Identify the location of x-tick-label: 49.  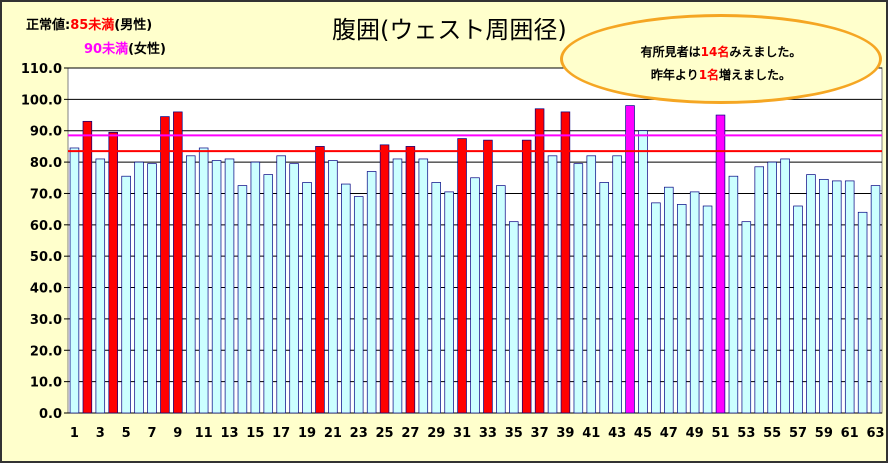
(695, 433).